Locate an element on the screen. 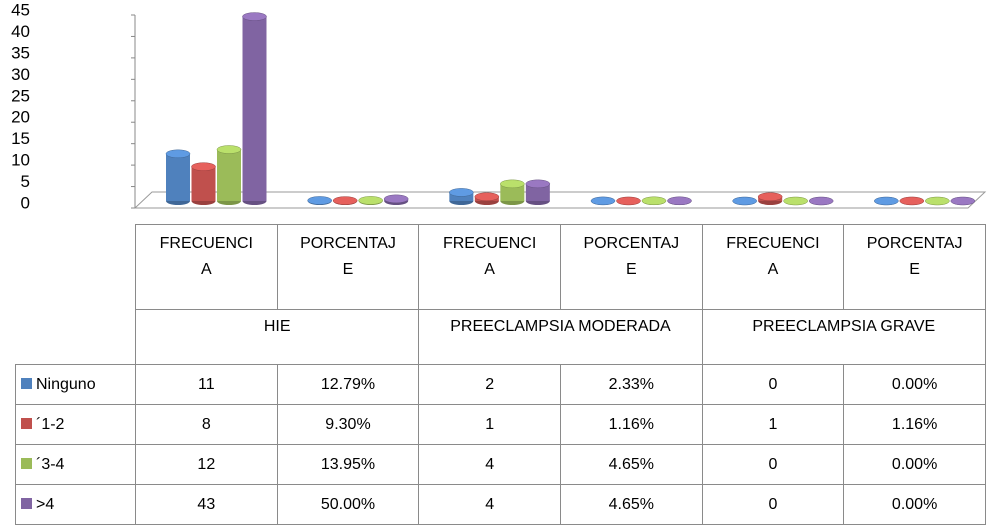 The width and height of the screenshot is (989, 525). y-tick-label: 35 is located at coordinates (20, 52).